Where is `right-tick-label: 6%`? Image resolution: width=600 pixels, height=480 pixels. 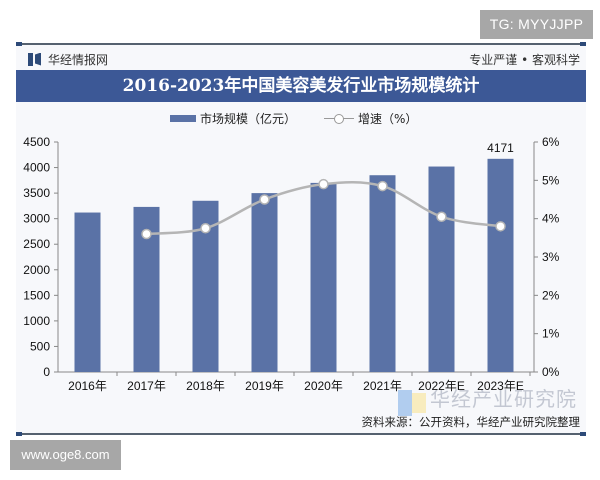 right-tick-label: 6% is located at coordinates (551, 142).